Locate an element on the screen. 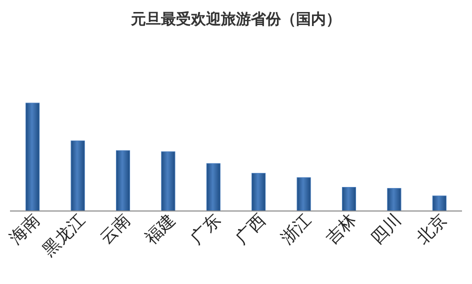 The height and width of the screenshot is (284, 472). x-tick-label: 广东 is located at coordinates (205, 229).